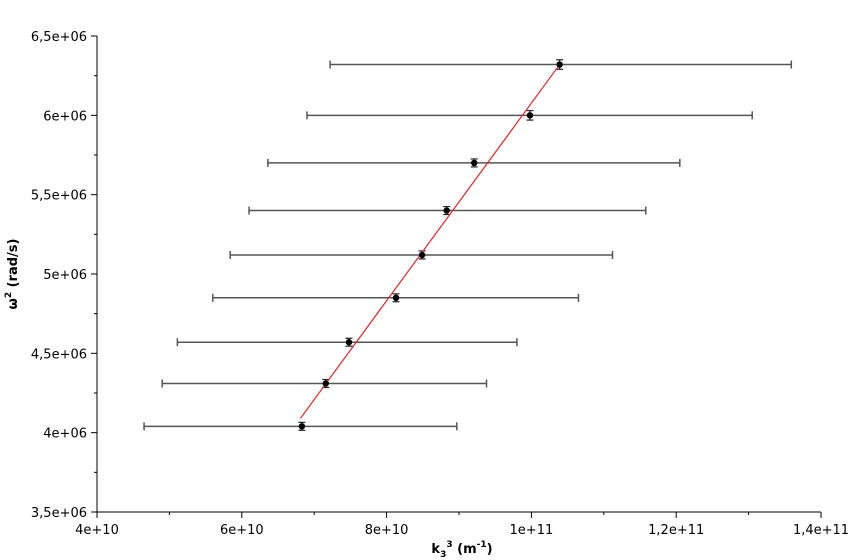 The width and height of the screenshot is (852, 560). I want to click on x-axis-title: k33 (m-1), so click(461, 550).